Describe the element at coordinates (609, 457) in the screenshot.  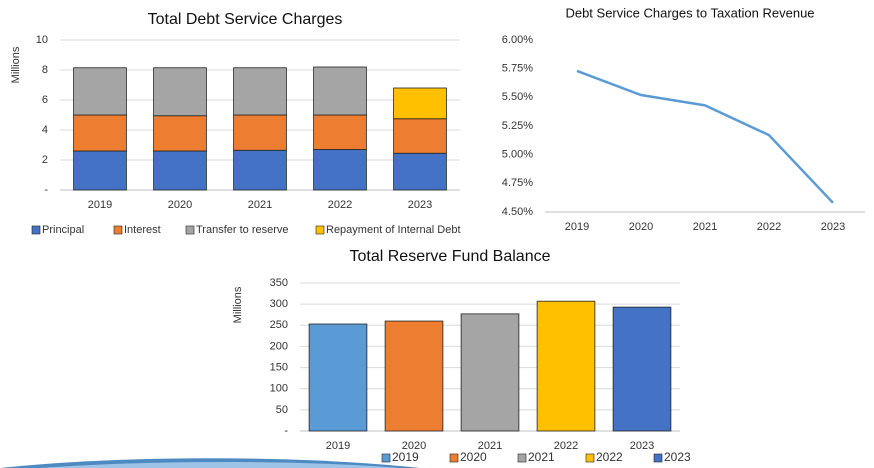
I see `legend-label: 2022` at that location.